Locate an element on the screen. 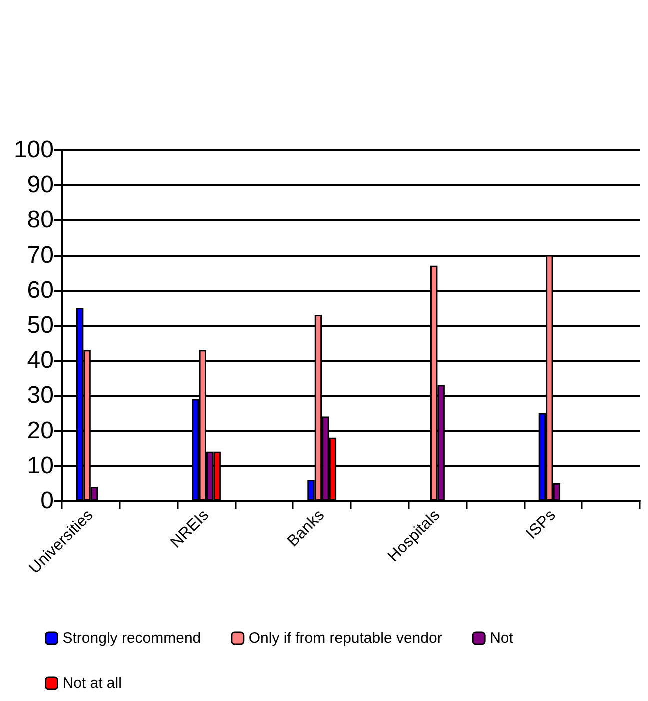  y-tick-label: 20 is located at coordinates (40, 430).